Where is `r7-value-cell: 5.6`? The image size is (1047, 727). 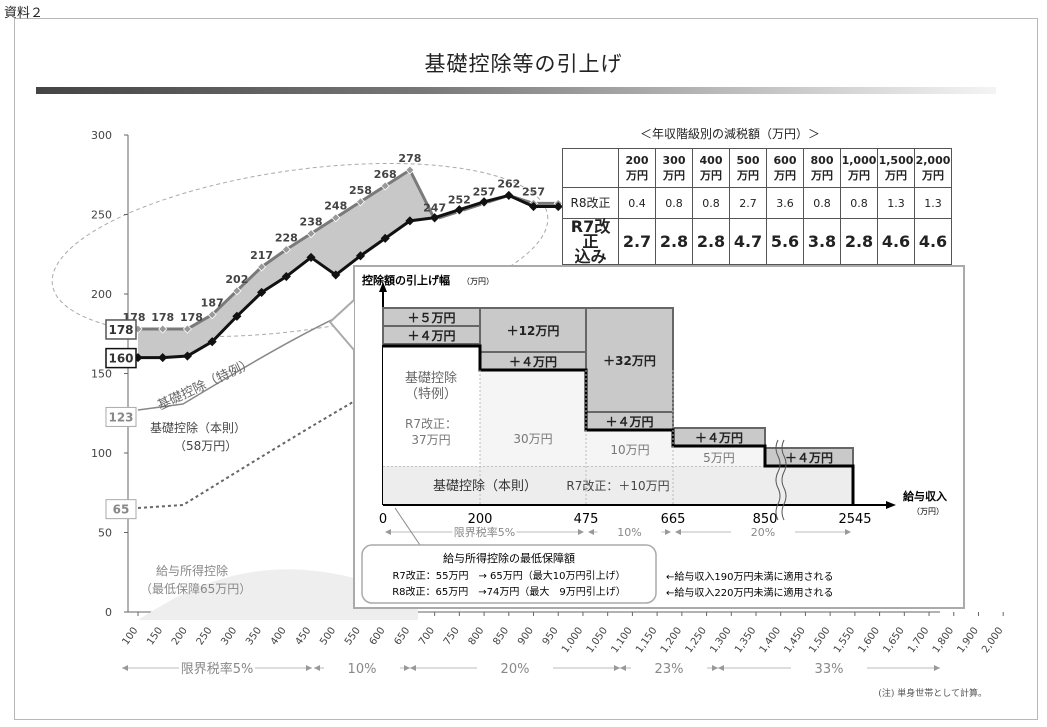 r7-value-cell: 5.6 is located at coordinates (785, 241).